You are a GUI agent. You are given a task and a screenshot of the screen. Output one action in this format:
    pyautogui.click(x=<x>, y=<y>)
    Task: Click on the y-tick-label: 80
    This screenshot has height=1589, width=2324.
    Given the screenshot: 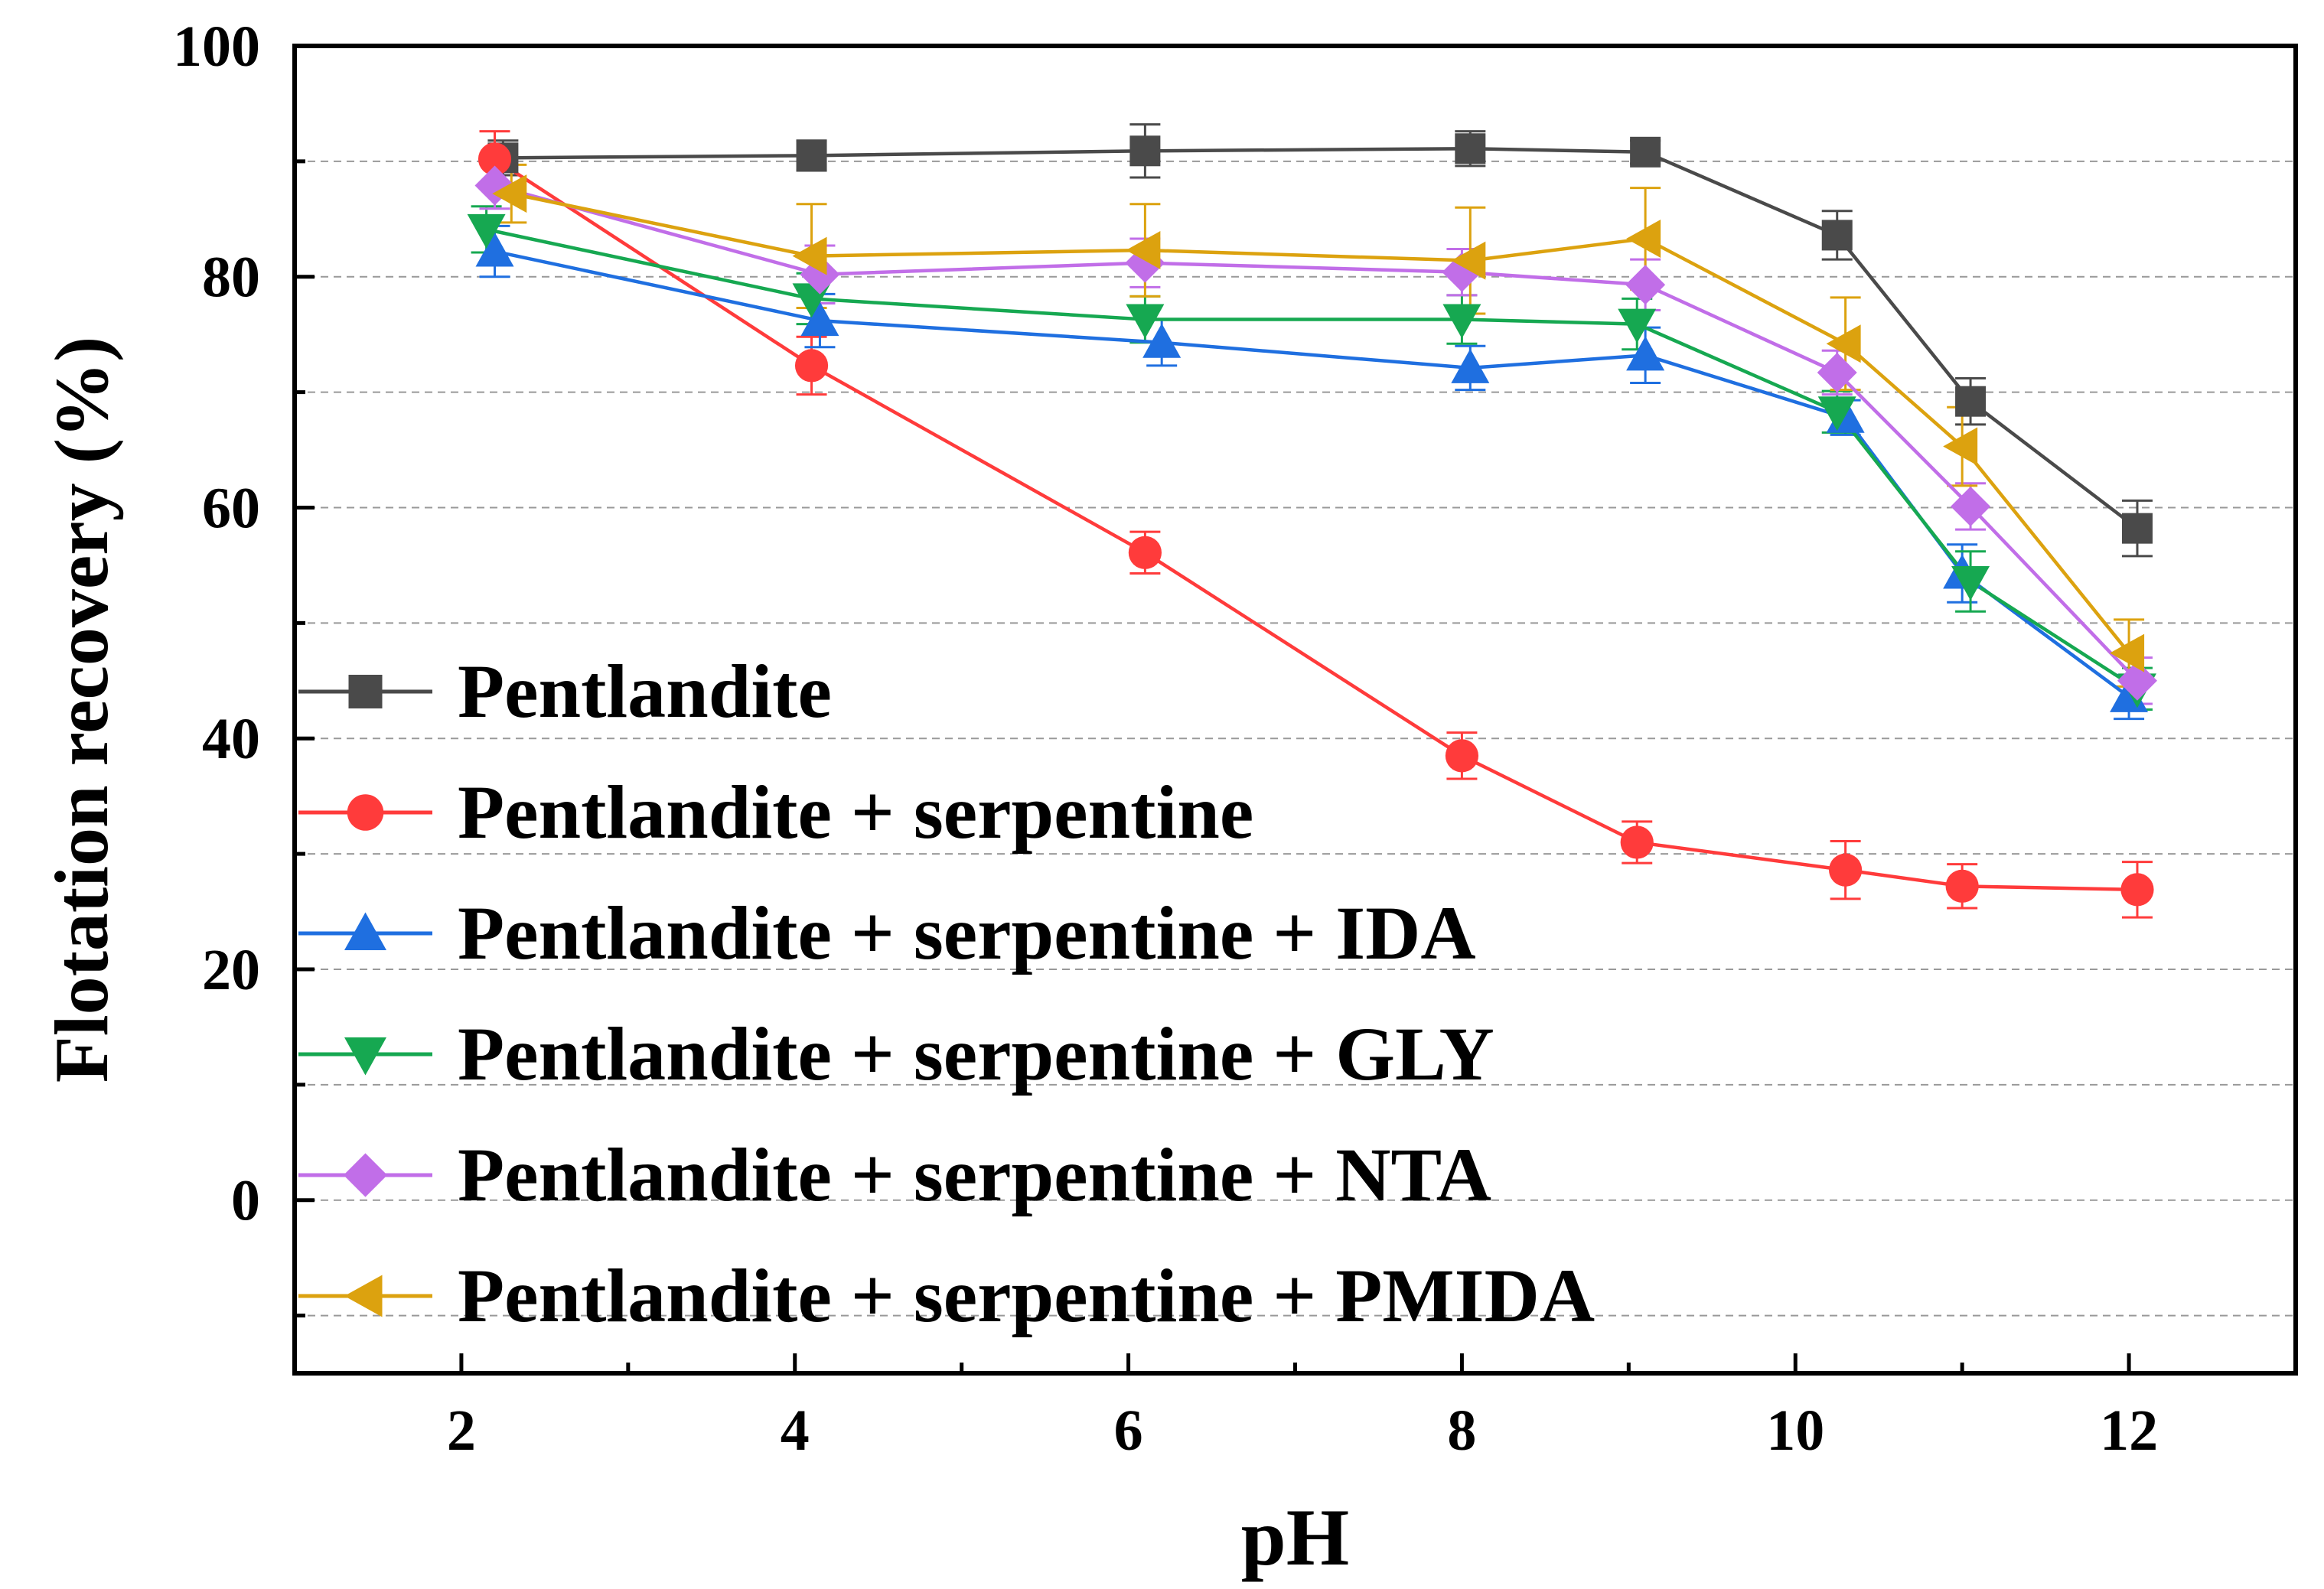 What is the action you would take?
    pyautogui.click(x=231, y=278)
    